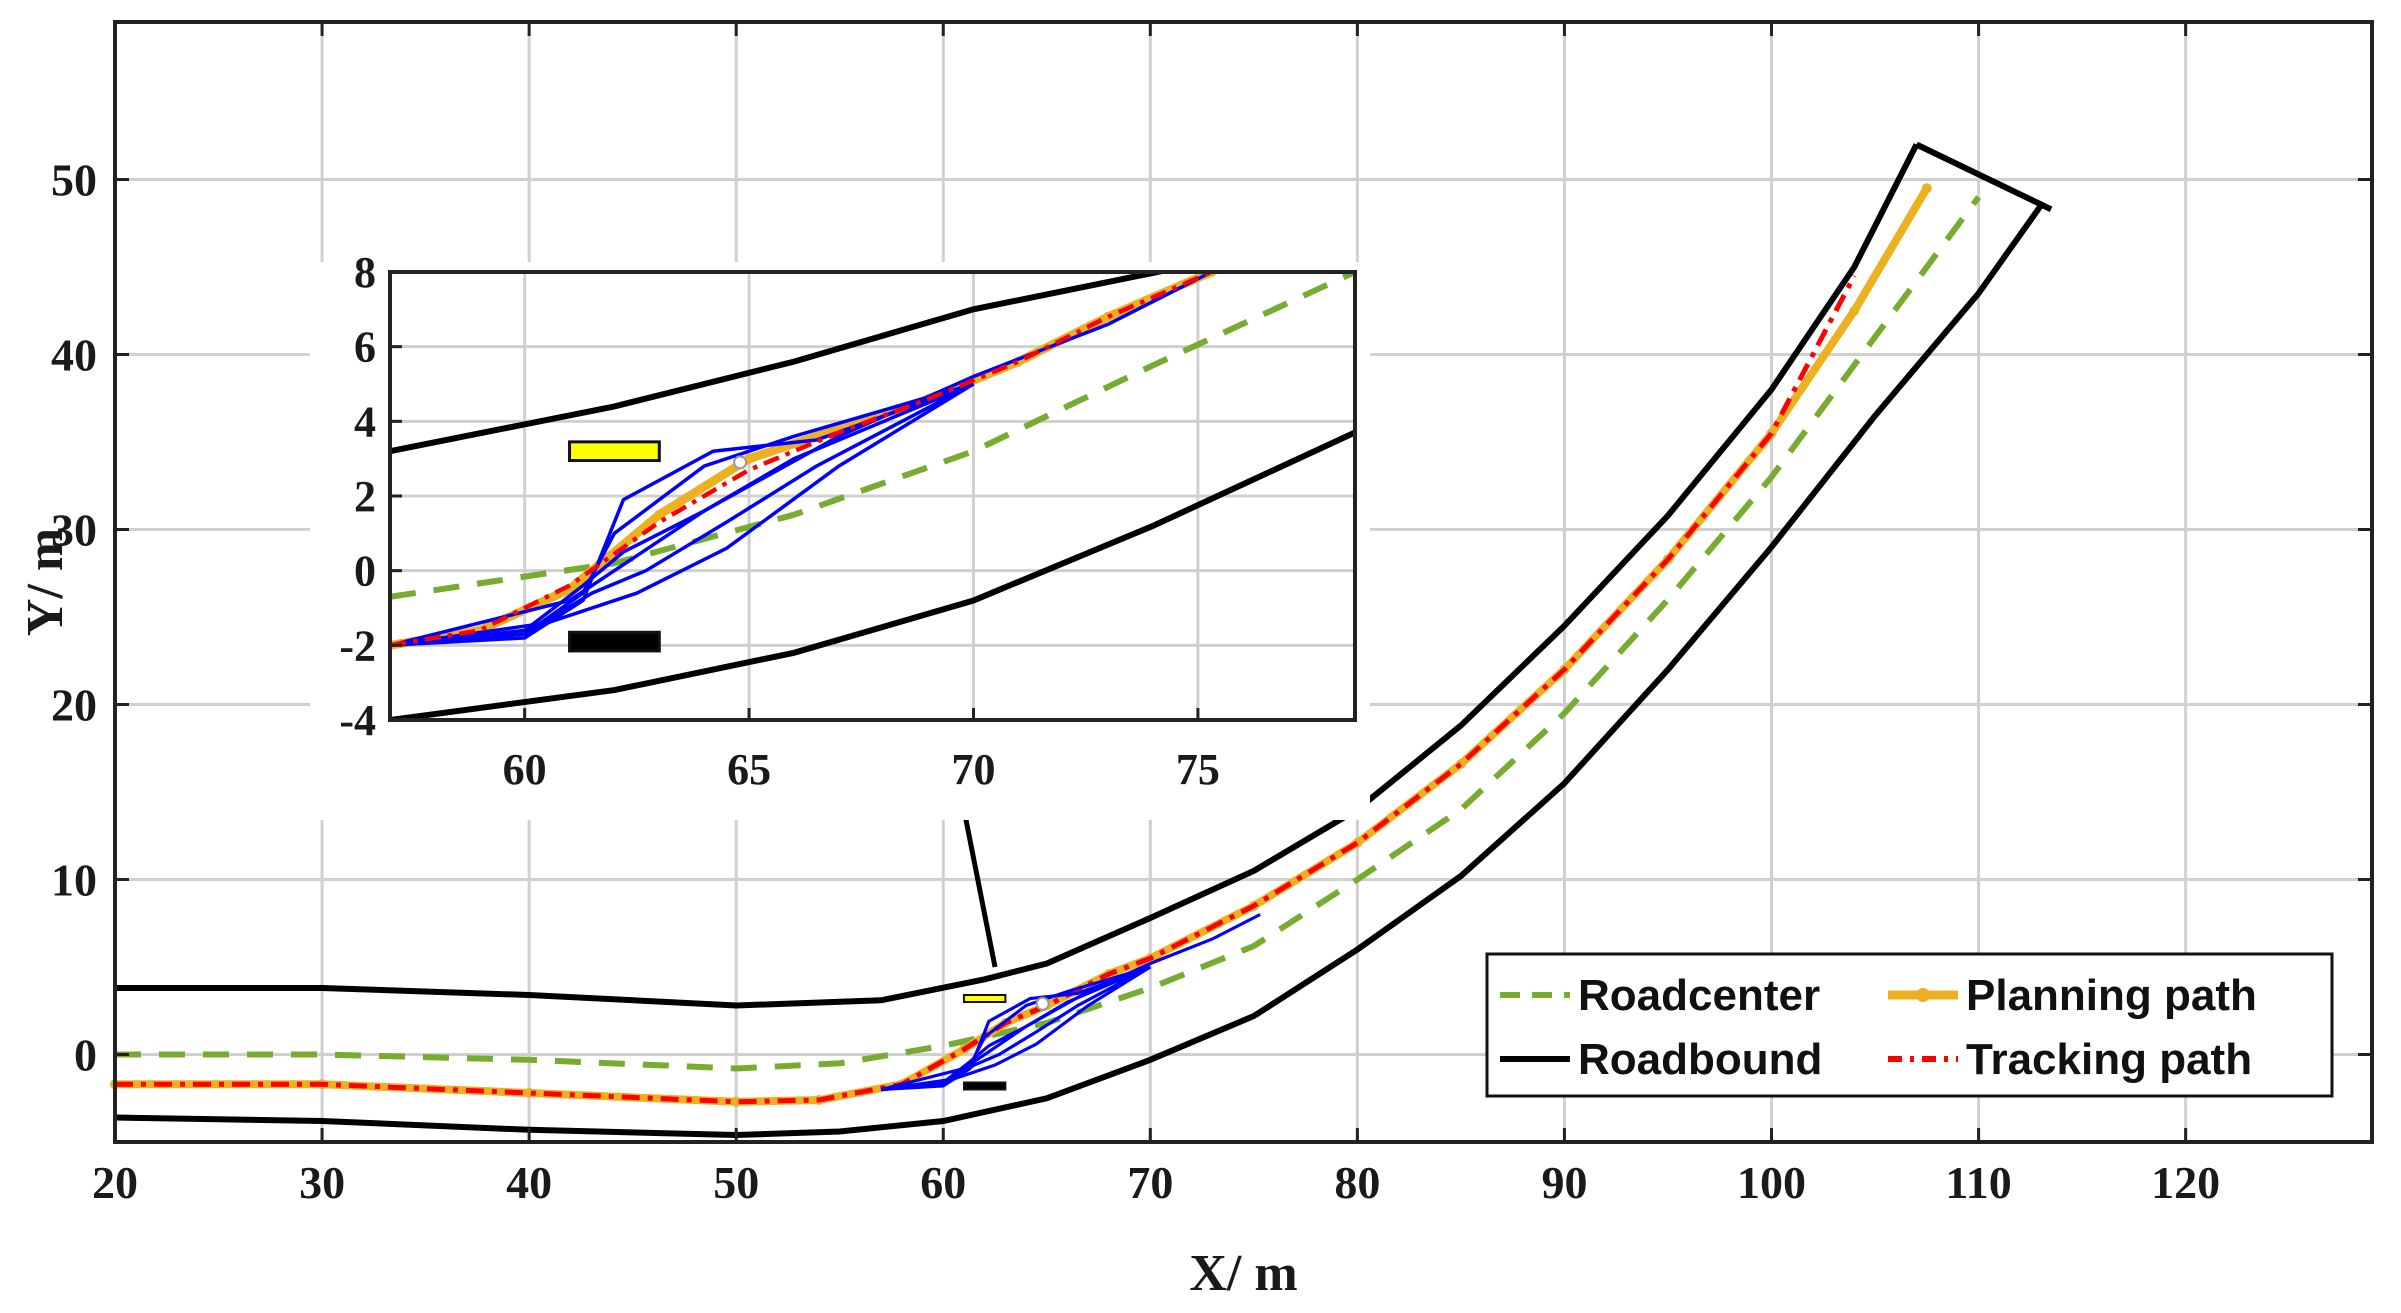 The image size is (2401, 1313). Describe the element at coordinates (1771, 1182) in the screenshot. I see `x-tick-label: 100` at that location.